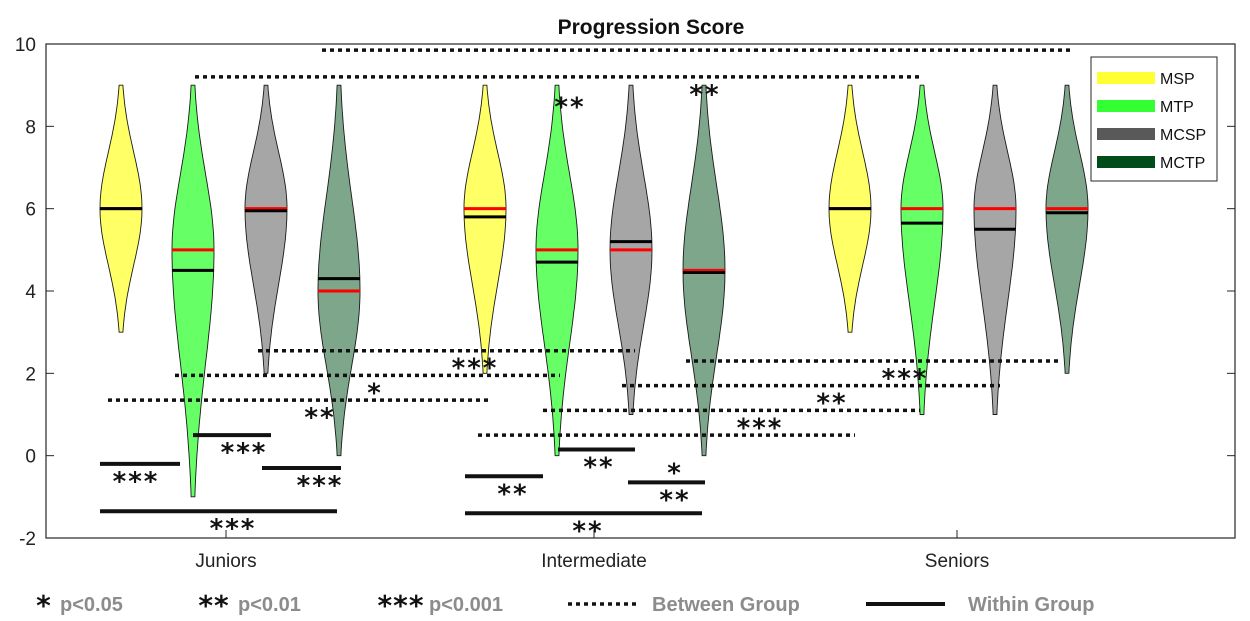 The height and width of the screenshot is (621, 1250). What do you see at coordinates (30, 374) in the screenshot?
I see `y-tick-label: 2` at bounding box center [30, 374].